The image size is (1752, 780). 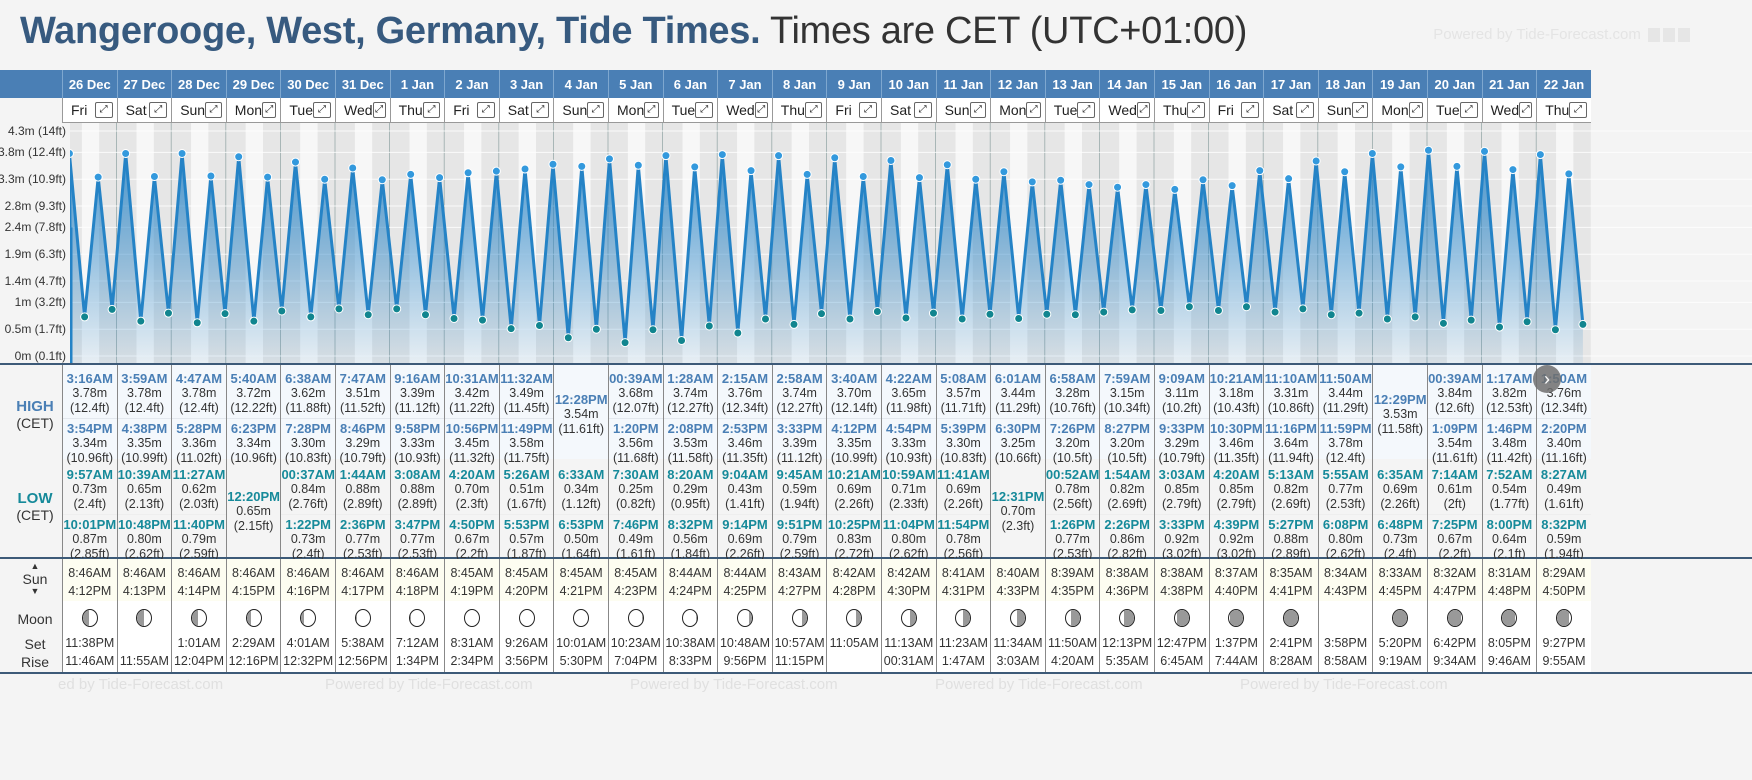 What do you see at coordinates (581, 414) in the screenshot?
I see `high-tide-entry: 12:28PM 3.54m (11.61ft)` at bounding box center [581, 414].